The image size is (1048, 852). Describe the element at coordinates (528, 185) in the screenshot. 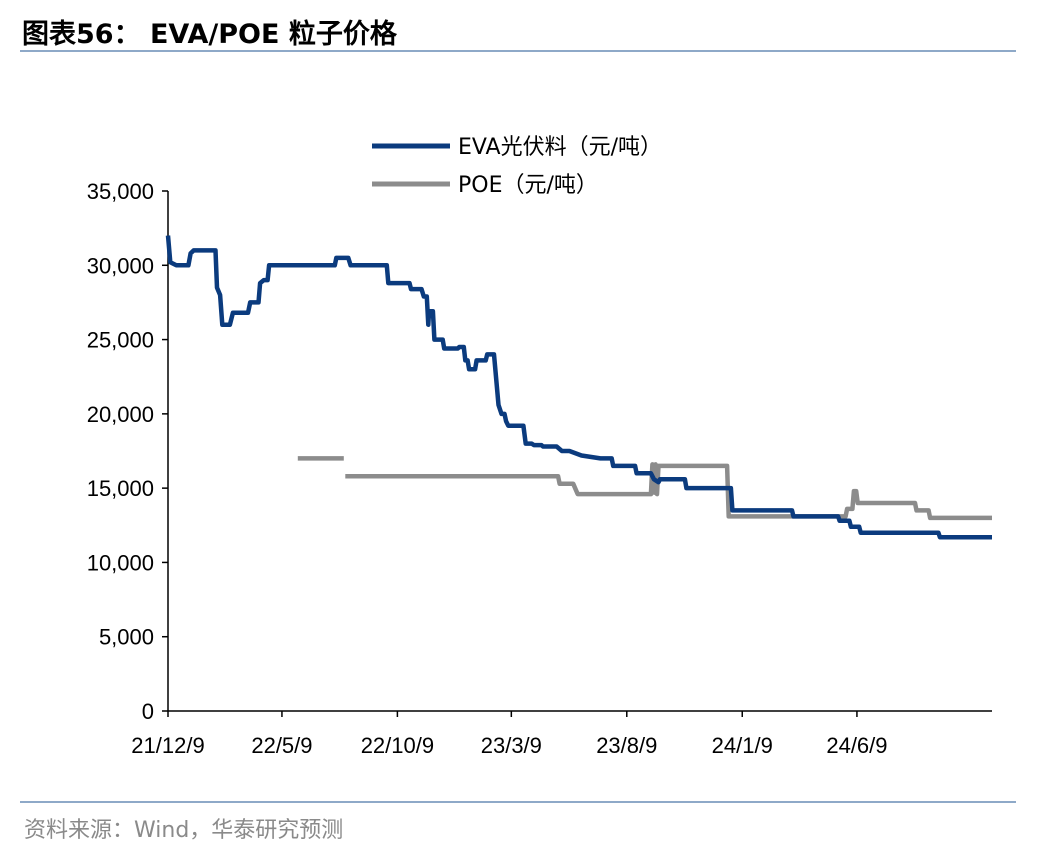

I see `legend-label-poe: POE（元/吨）` at that location.